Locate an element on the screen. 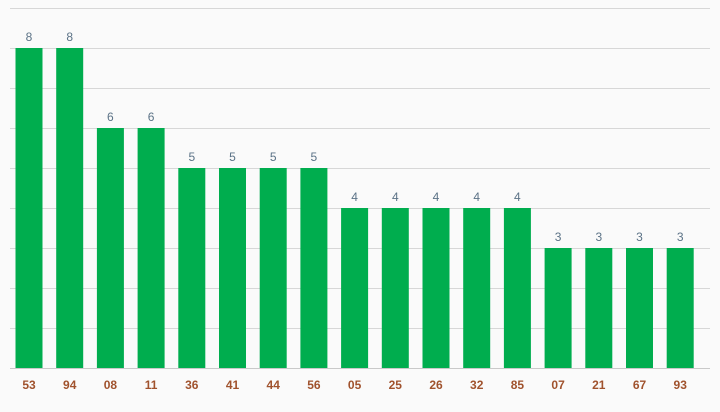 The height and width of the screenshot is (412, 720). x-tick-label-44: 44 is located at coordinates (274, 385).